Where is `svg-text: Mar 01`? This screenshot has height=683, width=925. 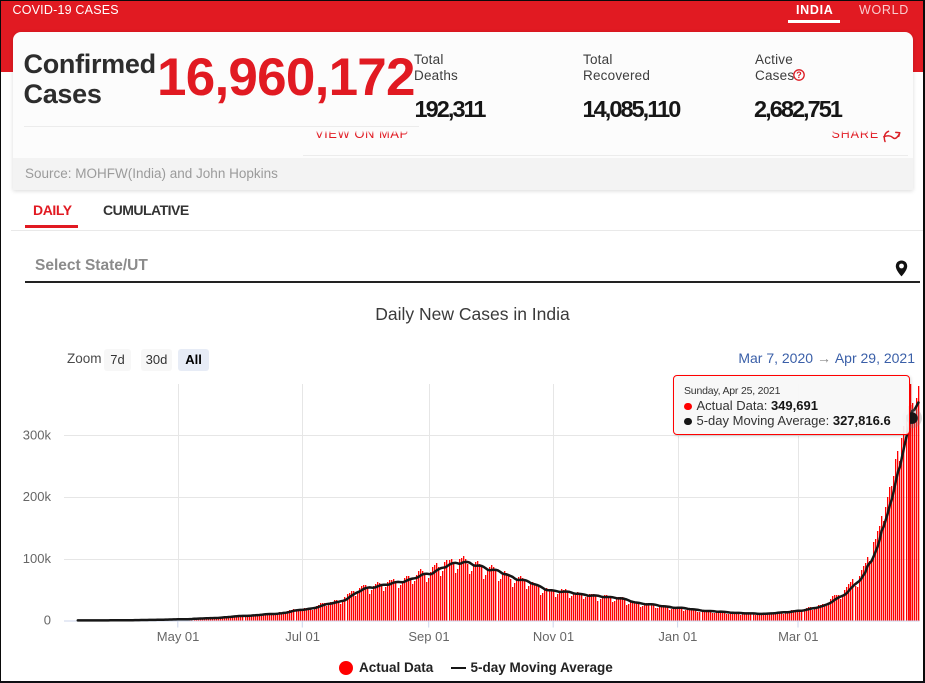 svg-text: Mar 01 is located at coordinates (798, 636).